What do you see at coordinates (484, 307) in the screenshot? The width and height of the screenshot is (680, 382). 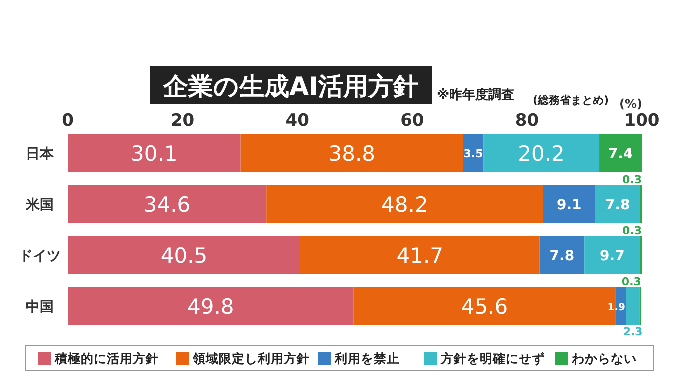 I see `data-label: 45.6` at bounding box center [484, 307].